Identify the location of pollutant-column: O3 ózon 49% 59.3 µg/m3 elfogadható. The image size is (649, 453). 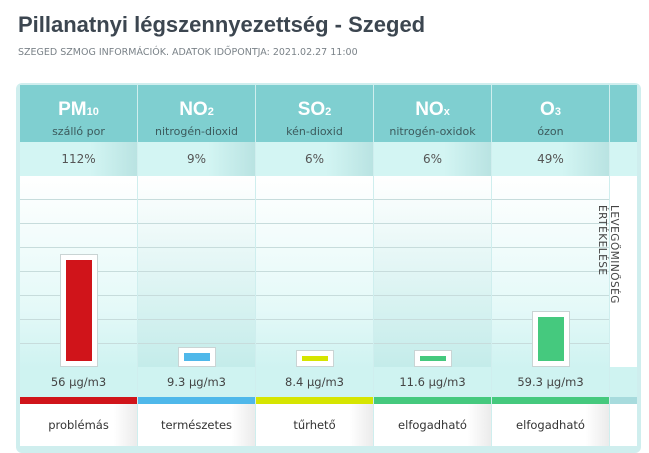
(550, 266).